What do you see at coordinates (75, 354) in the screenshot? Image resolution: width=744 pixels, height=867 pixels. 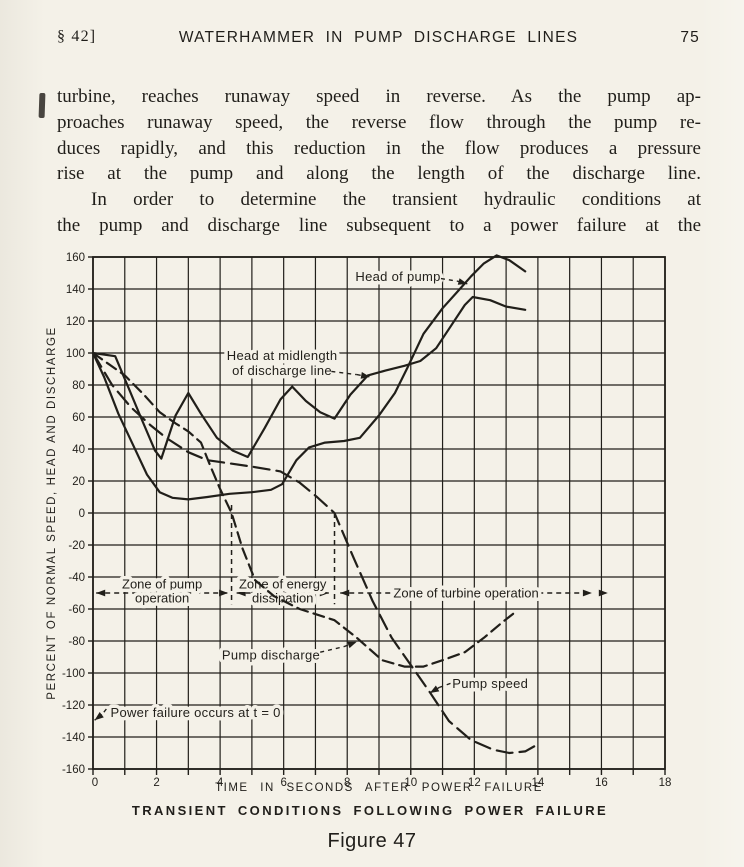 I see `svg-text: 100` at bounding box center [75, 354].